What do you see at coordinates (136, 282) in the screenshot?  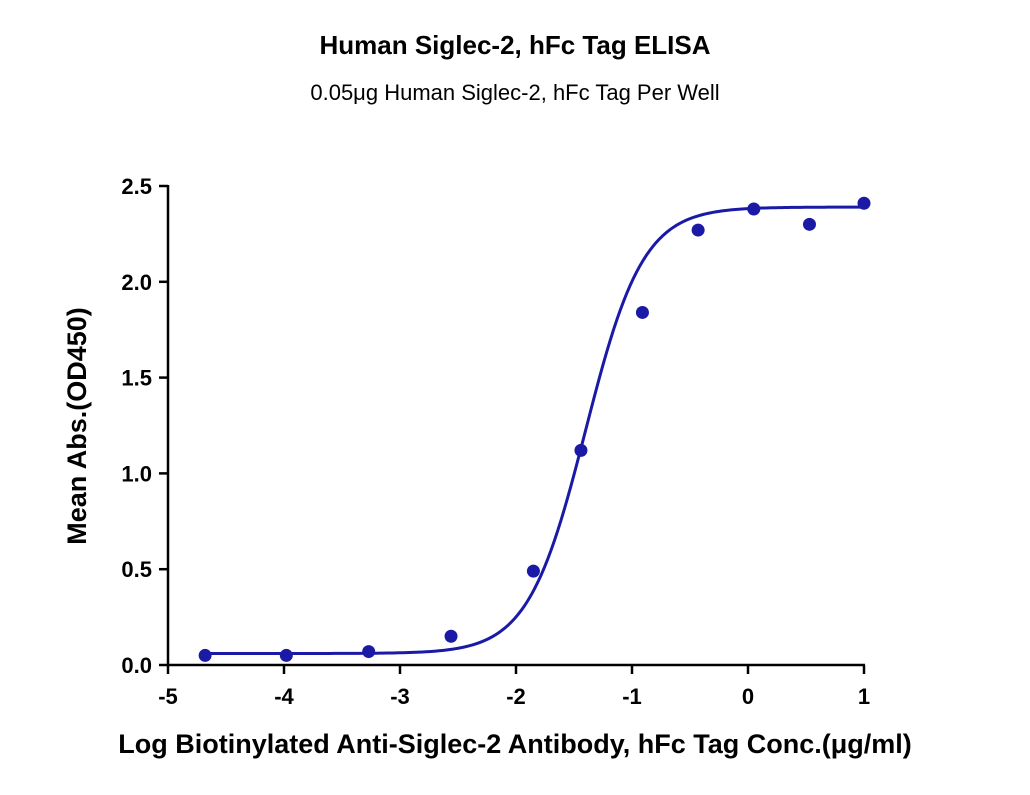 I see `y-tick-label: 2.0` at bounding box center [136, 282].